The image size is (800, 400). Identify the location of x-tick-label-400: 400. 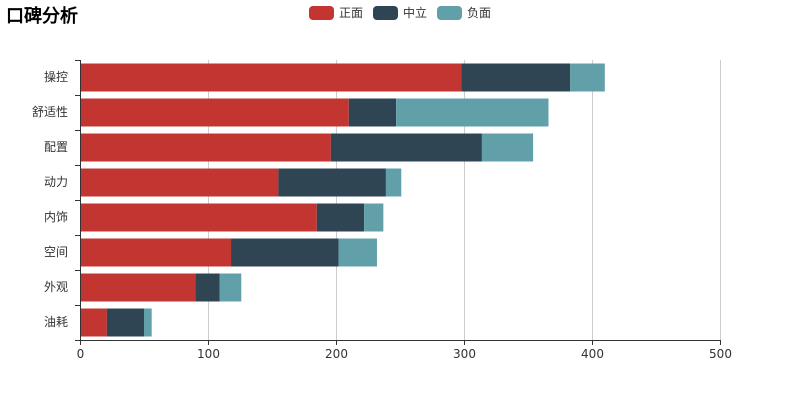
(592, 354).